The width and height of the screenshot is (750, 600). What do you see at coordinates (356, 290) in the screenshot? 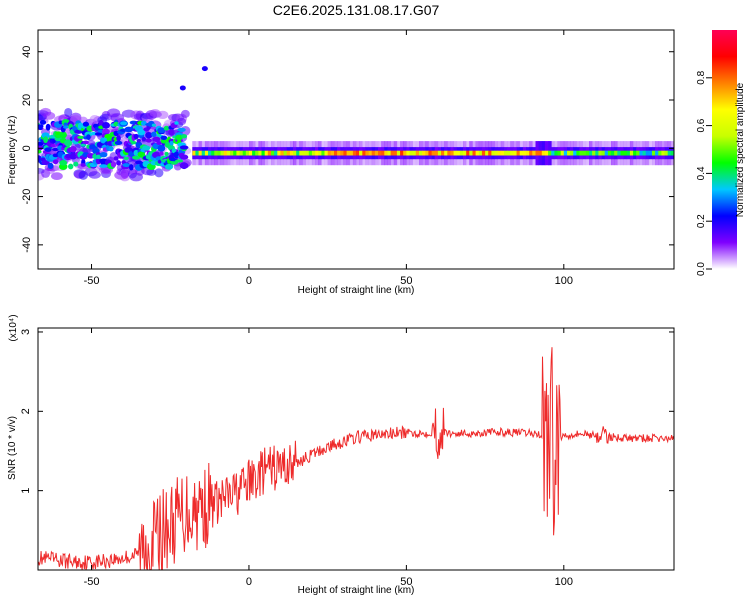
I see `spectrogram-x-label: Height of straight line (km)` at bounding box center [356, 290].